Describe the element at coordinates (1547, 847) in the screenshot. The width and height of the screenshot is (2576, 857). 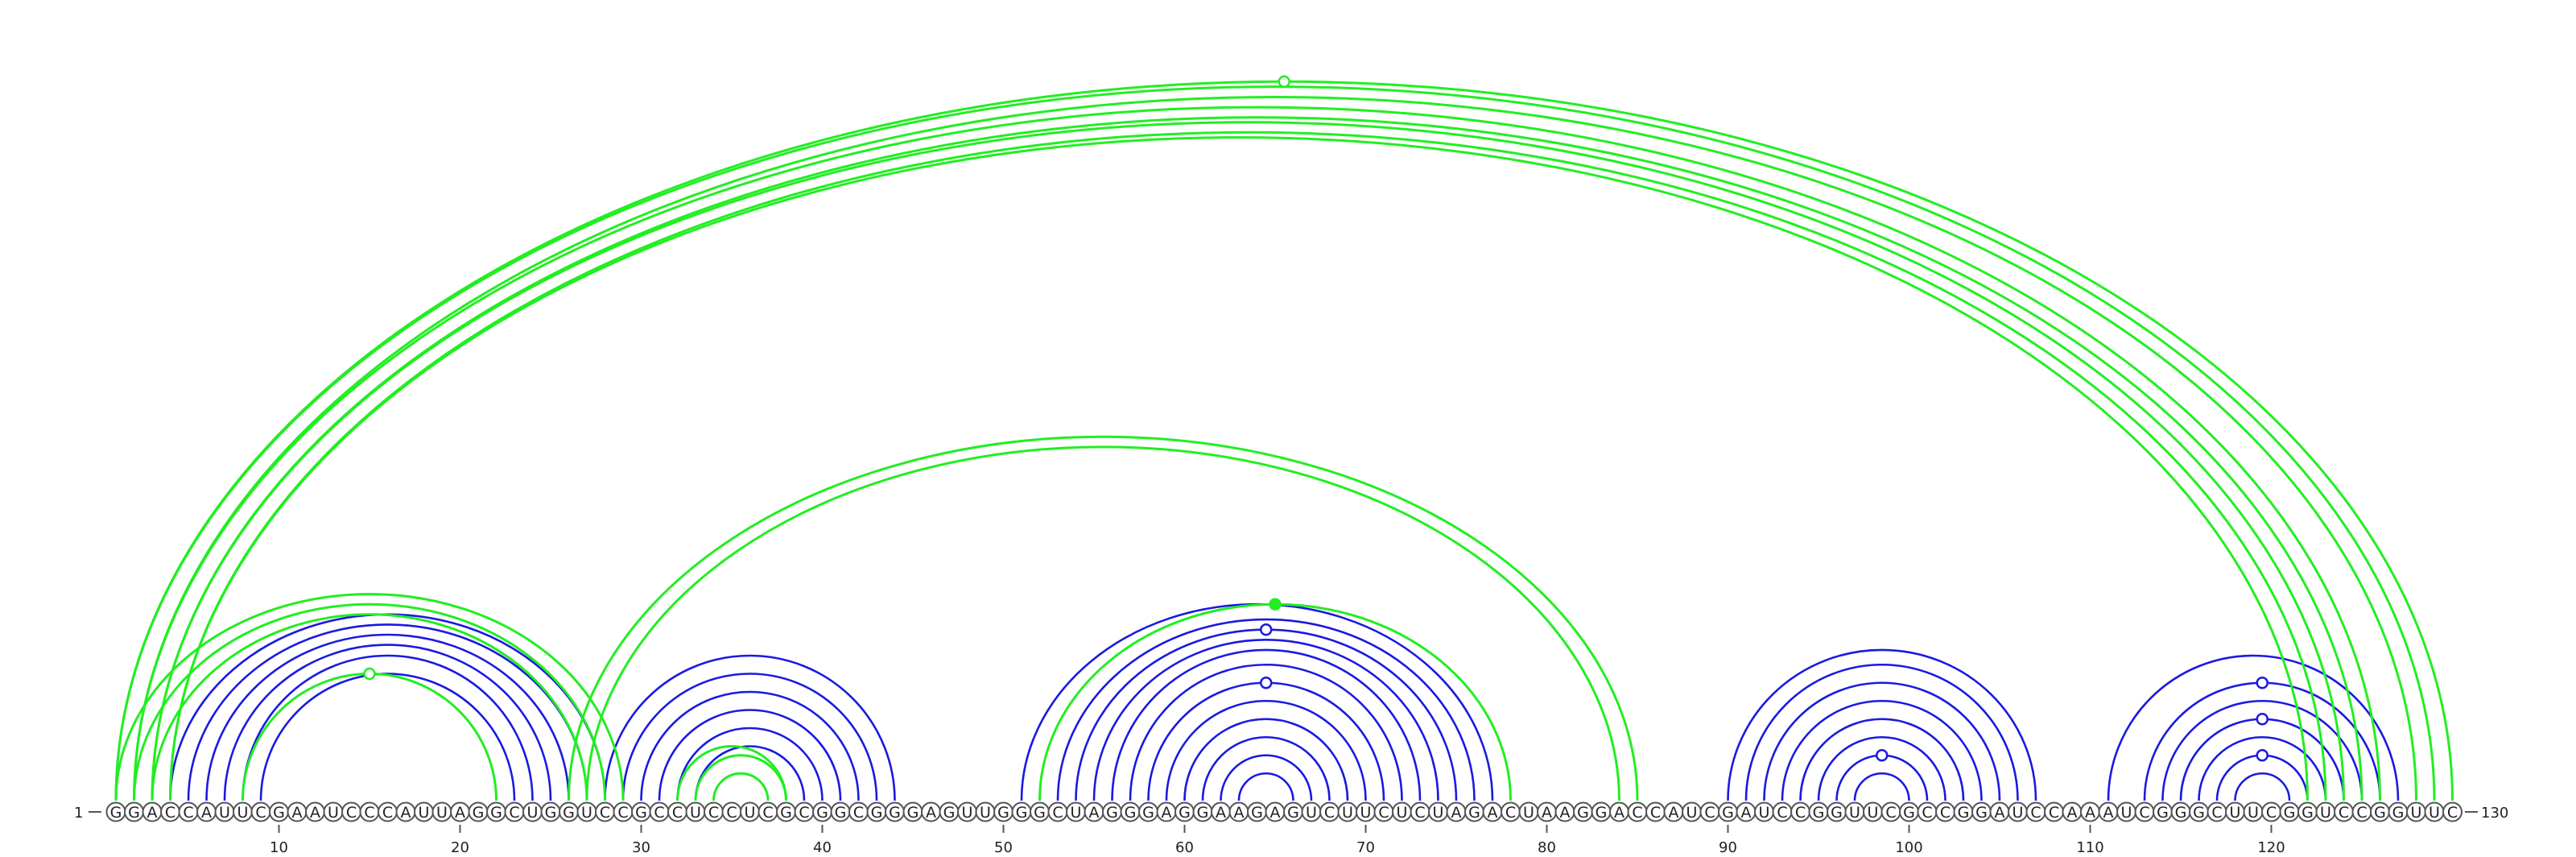
I see `tick-label: 80` at that location.